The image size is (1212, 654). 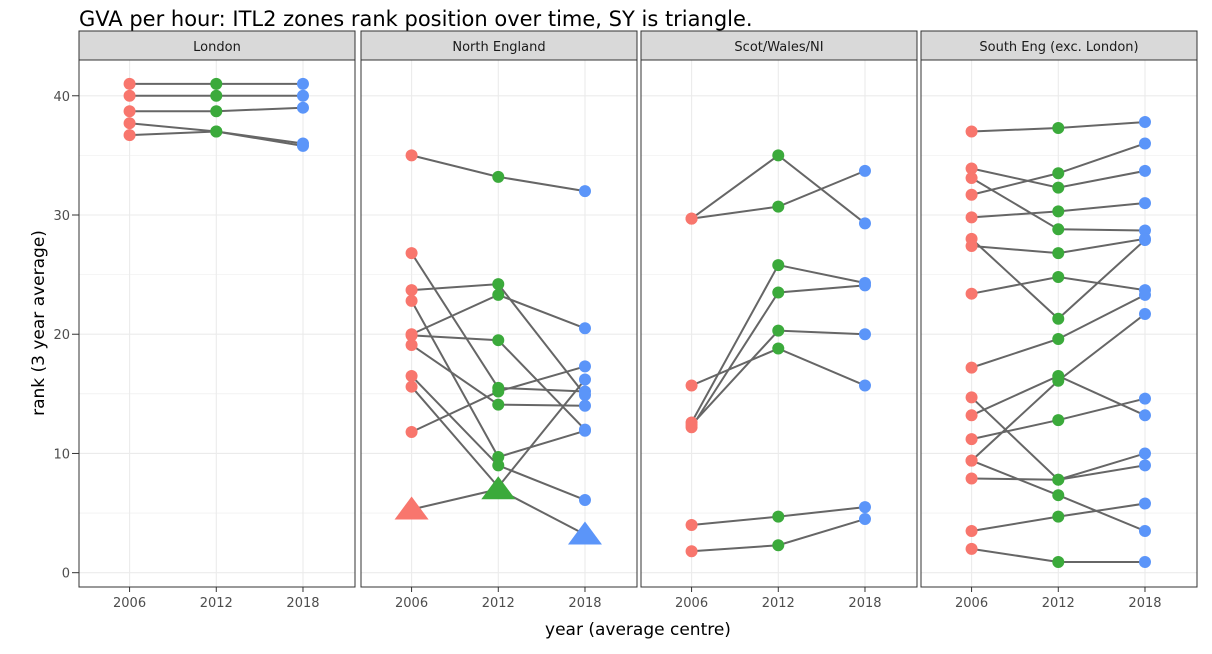 I want to click on facet-strip-label: South Eng (exc. London), so click(x=1058, y=47).